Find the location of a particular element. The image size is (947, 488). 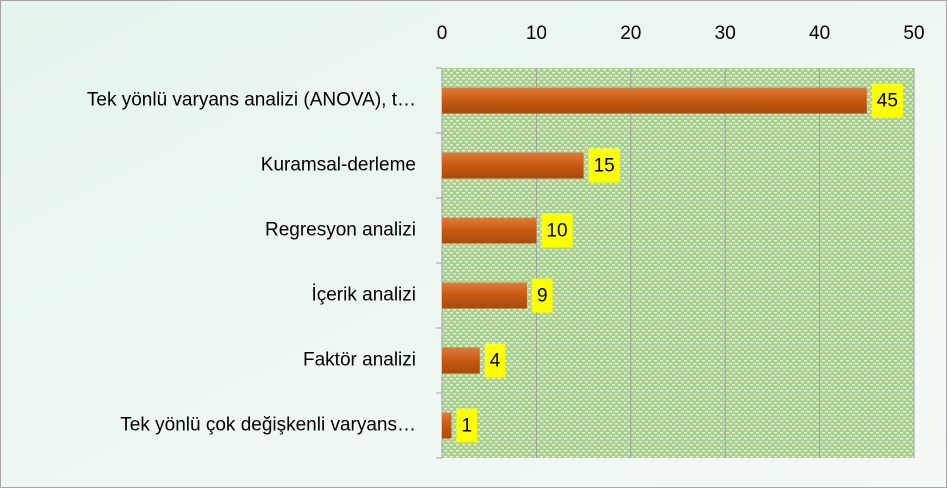

y-tick-label: Faktör analizi is located at coordinates (359, 360).